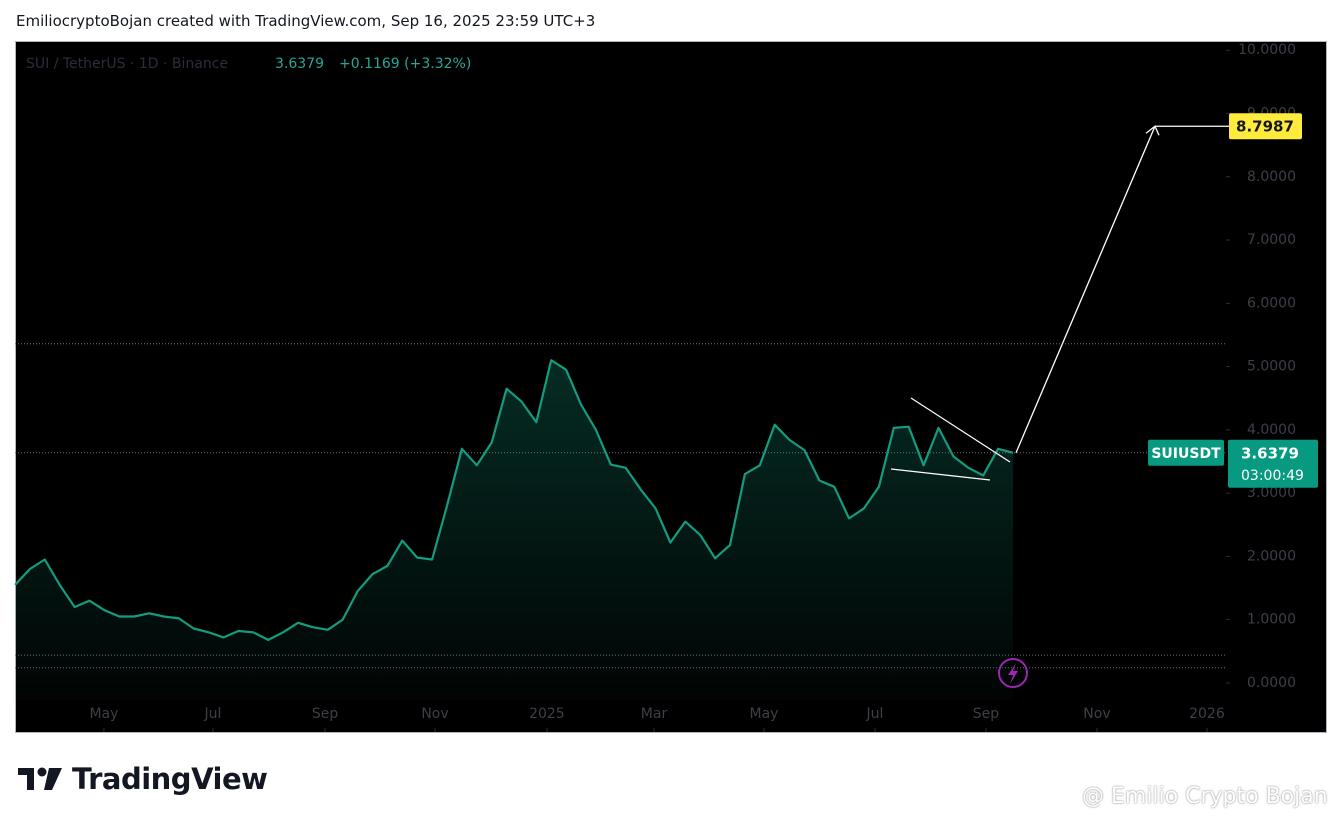 This screenshot has width=1341, height=824. Describe the element at coordinates (1271, 367) in the screenshot. I see `y-tick-label: 5.0000` at that location.